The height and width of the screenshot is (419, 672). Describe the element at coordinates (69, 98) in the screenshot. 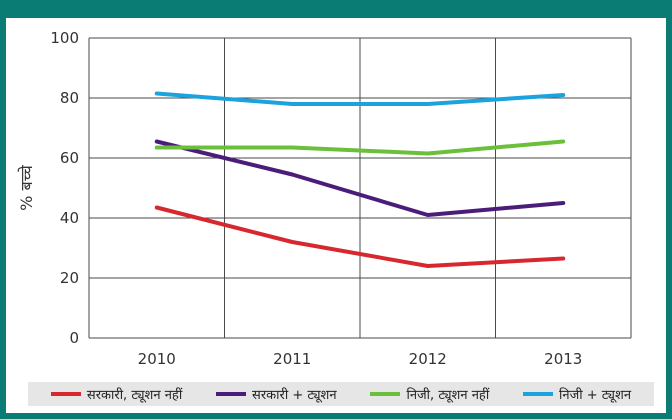

I see `y-tick-label: 80` at that location.